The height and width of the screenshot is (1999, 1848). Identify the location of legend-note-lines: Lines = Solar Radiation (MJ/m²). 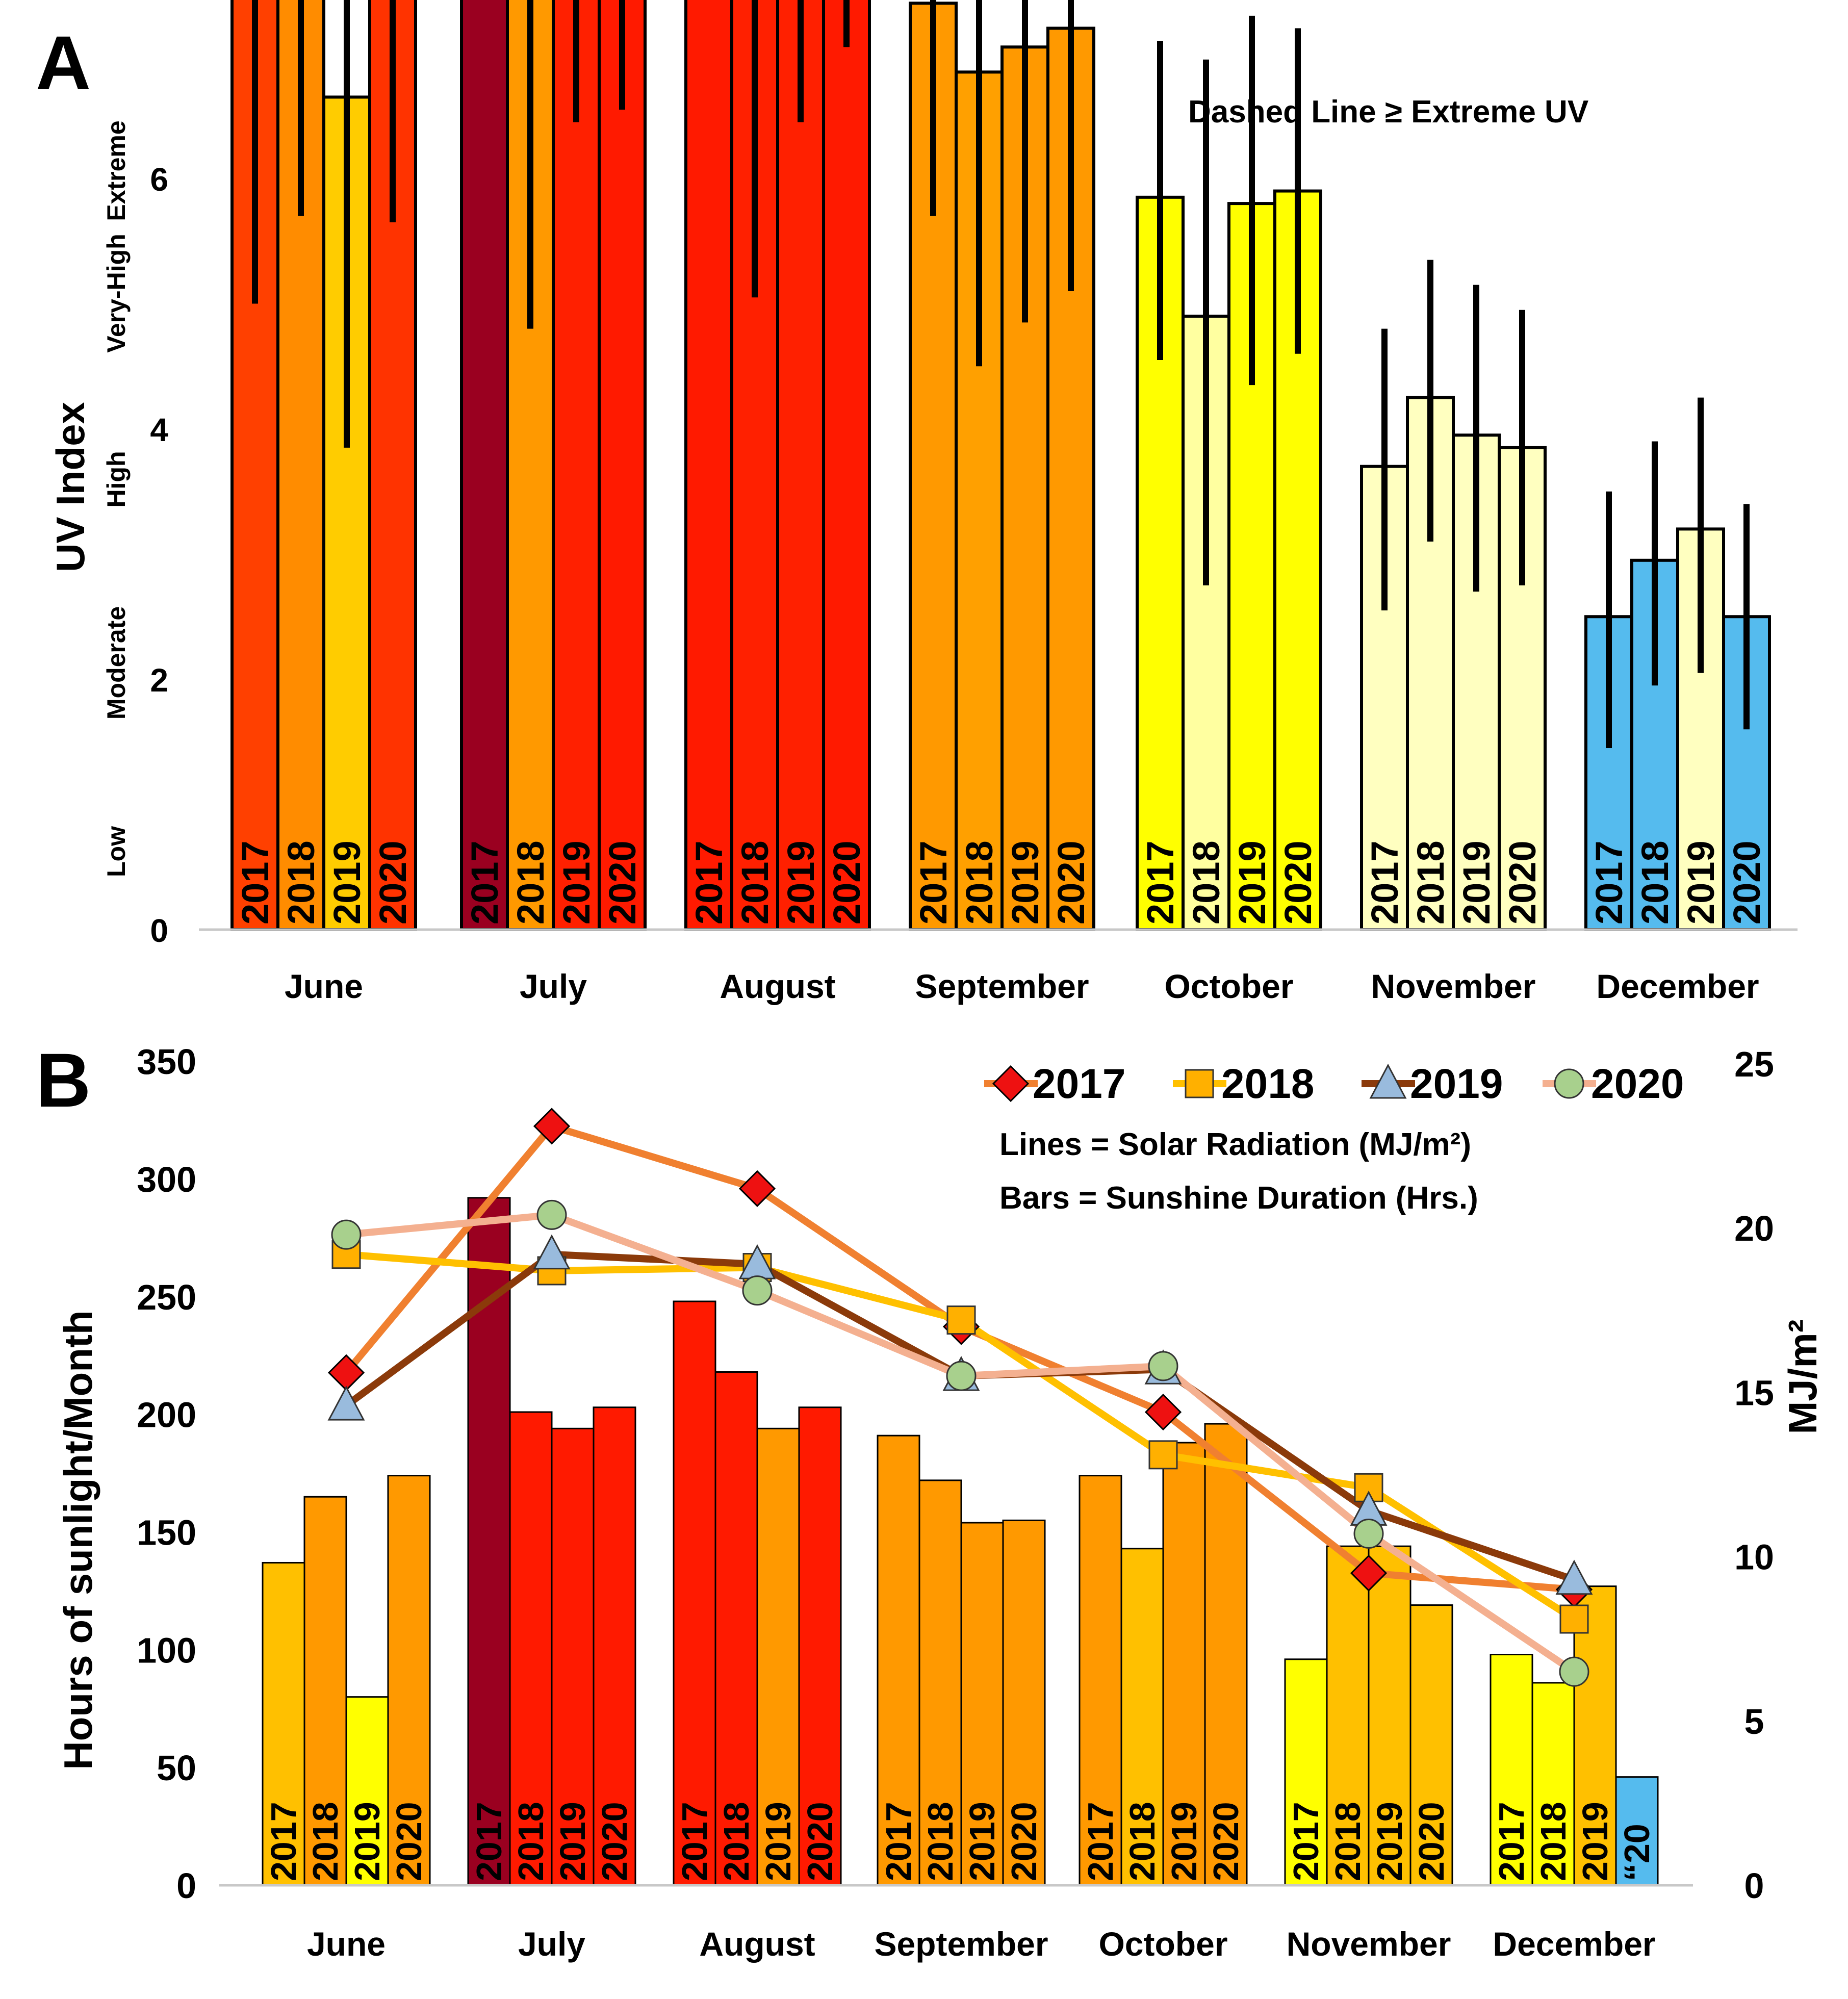
(1235, 1144).